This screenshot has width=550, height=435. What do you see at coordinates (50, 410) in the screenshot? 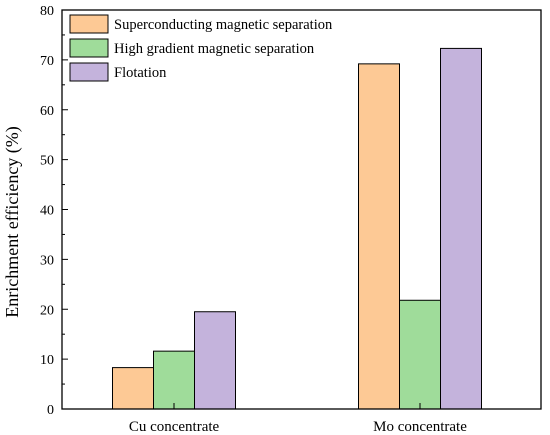
I see `y-tick-label: 0` at bounding box center [50, 410].